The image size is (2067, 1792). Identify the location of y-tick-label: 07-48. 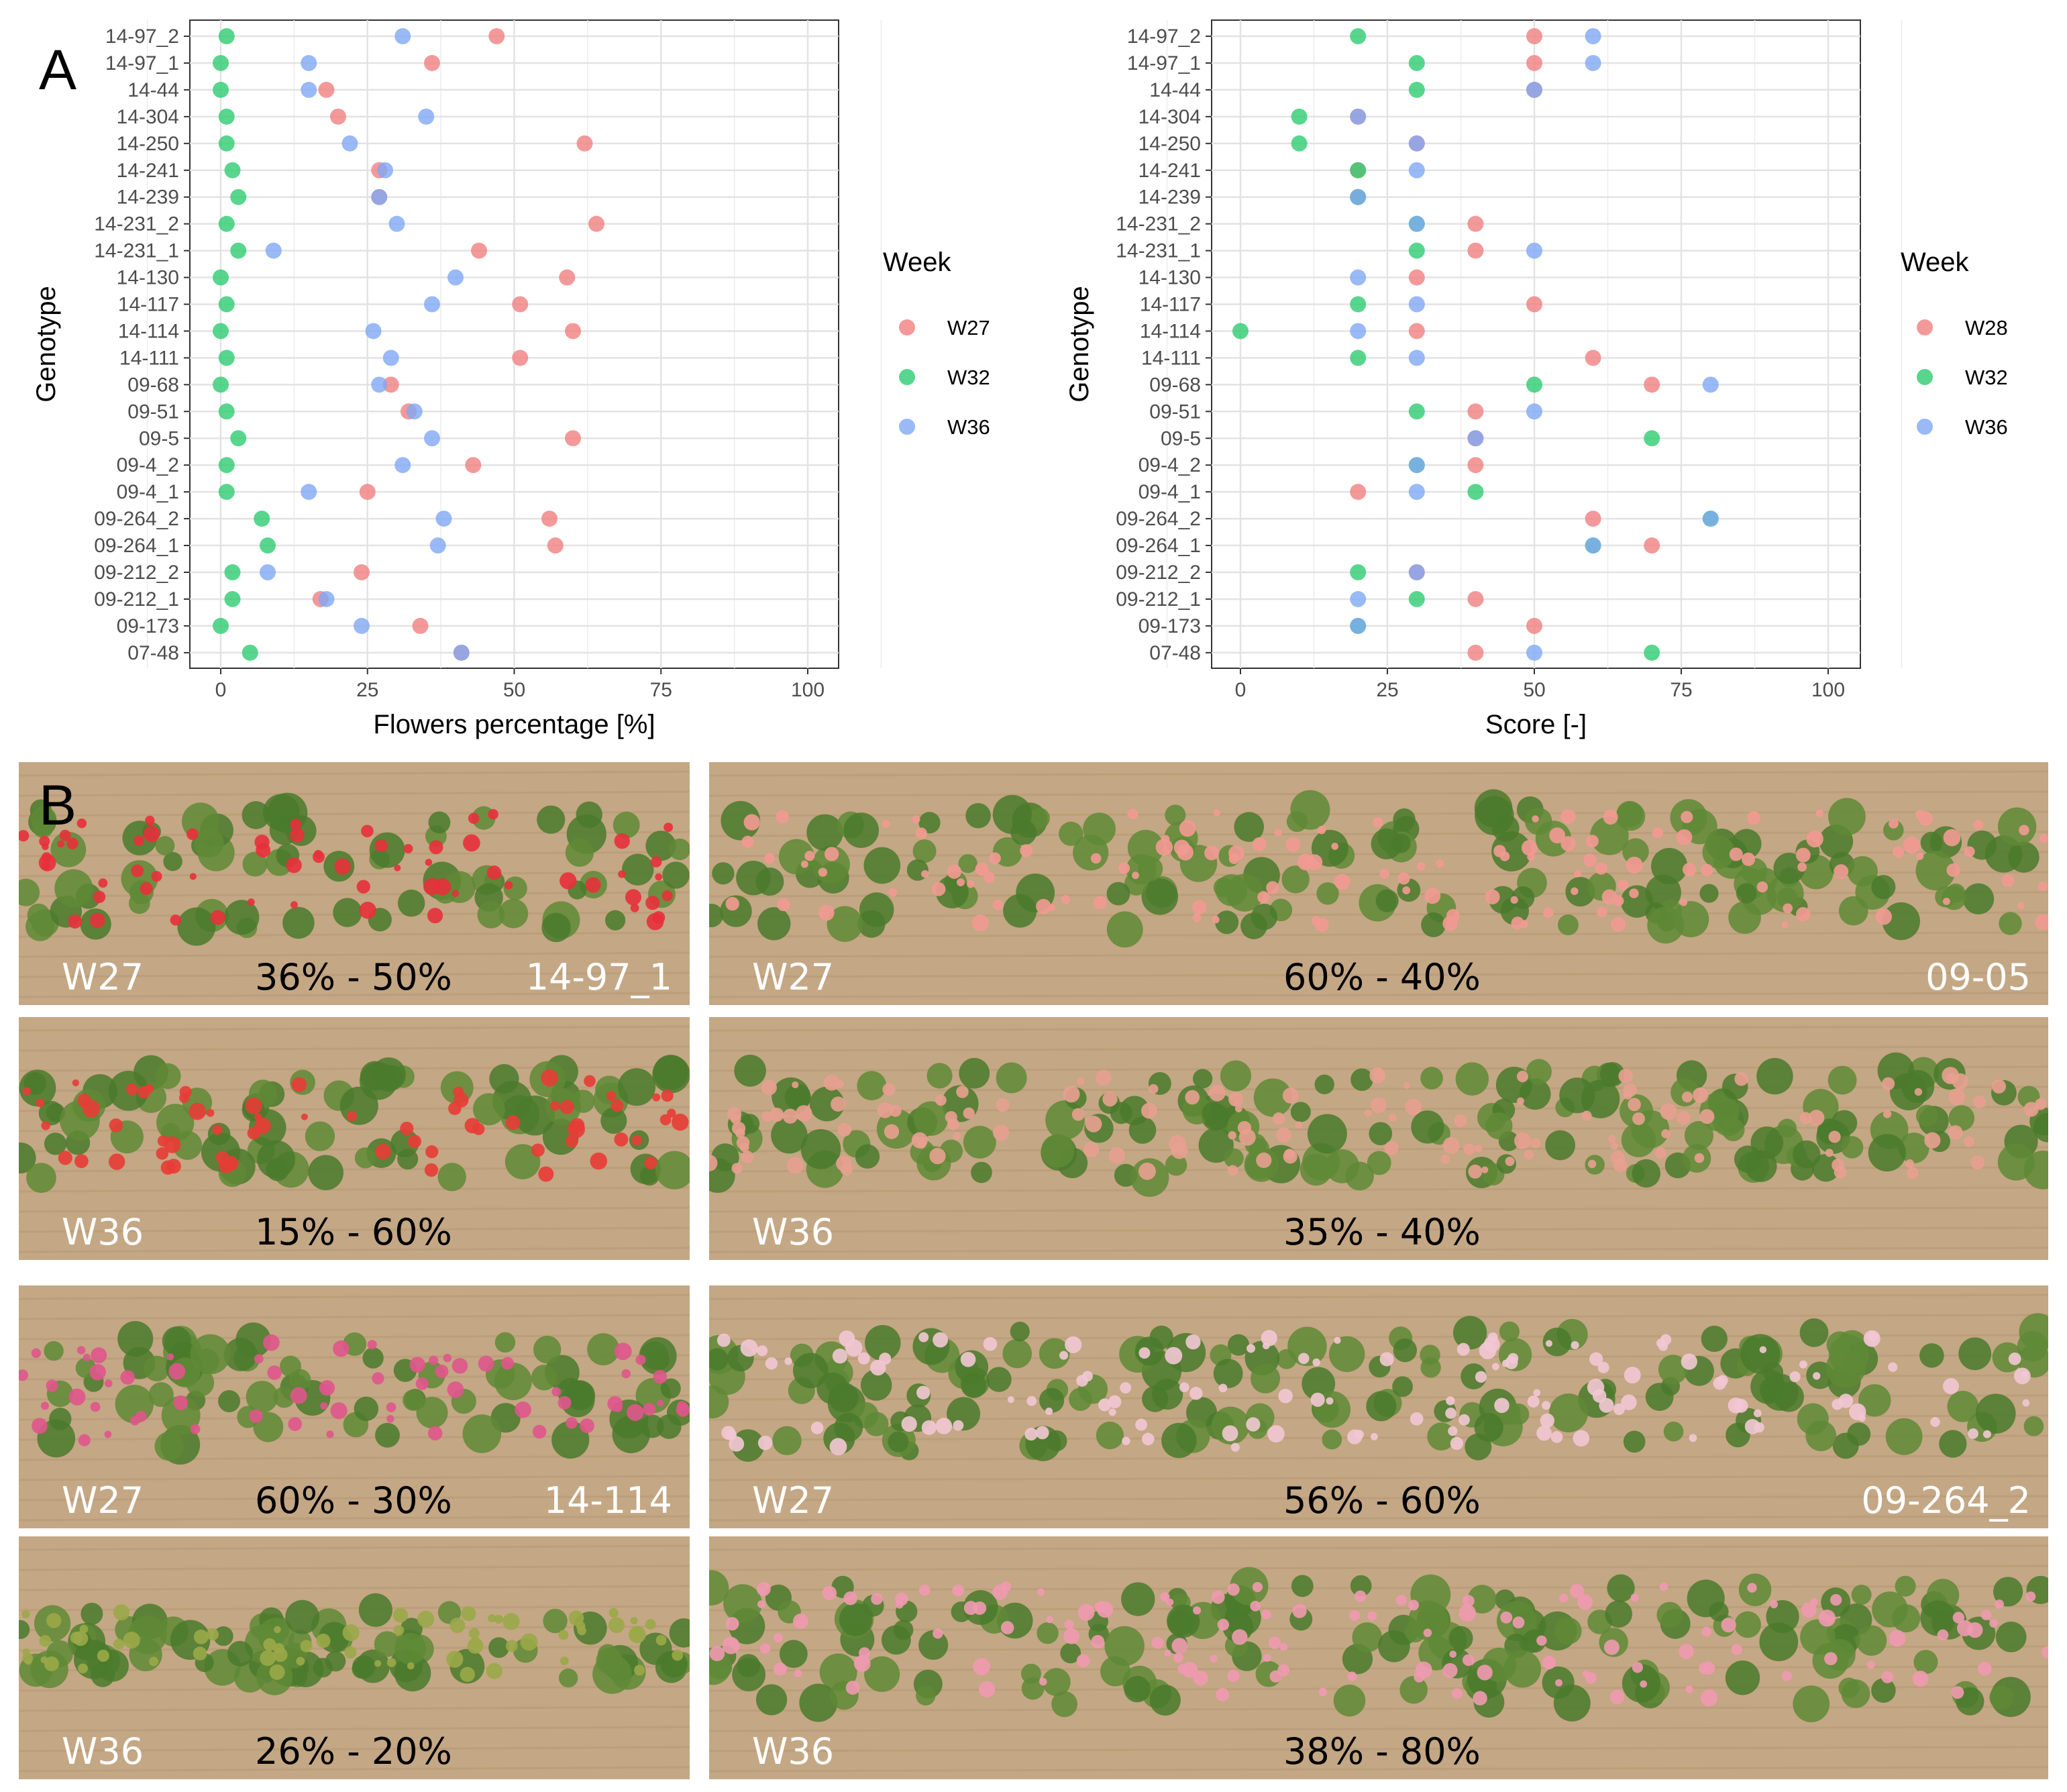
(153, 653).